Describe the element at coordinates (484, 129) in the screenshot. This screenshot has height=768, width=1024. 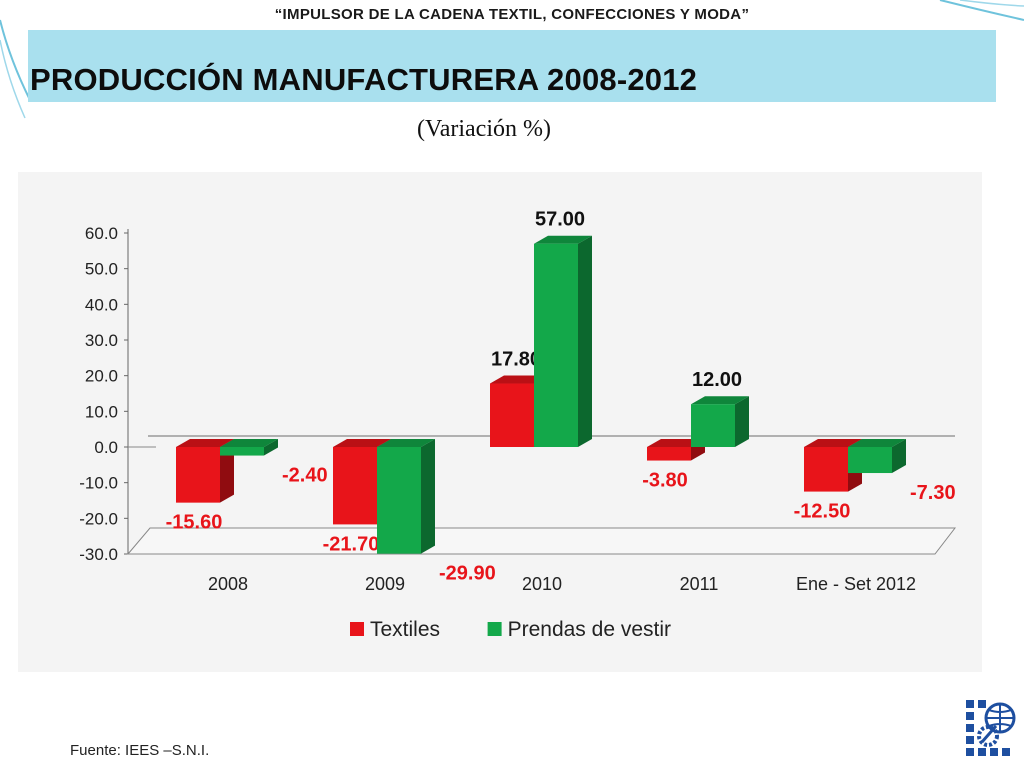
I see `slide-subtitle: (Variación %)` at that location.